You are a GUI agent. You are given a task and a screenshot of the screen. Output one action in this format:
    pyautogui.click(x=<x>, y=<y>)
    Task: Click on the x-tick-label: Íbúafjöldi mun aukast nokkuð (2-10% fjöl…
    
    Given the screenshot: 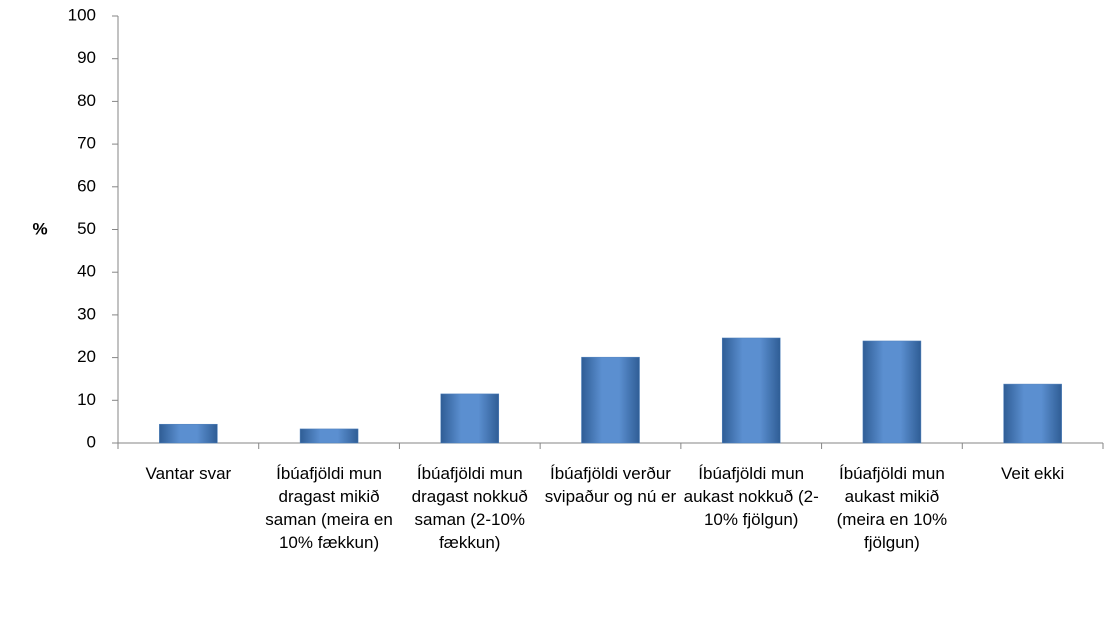 What is the action you would take?
    pyautogui.click(x=751, y=496)
    